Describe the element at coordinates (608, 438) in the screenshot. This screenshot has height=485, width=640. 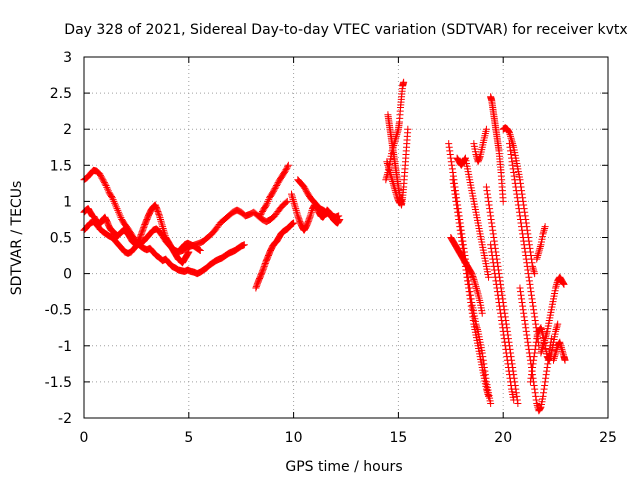
I see `x-tick-label: 25` at that location.